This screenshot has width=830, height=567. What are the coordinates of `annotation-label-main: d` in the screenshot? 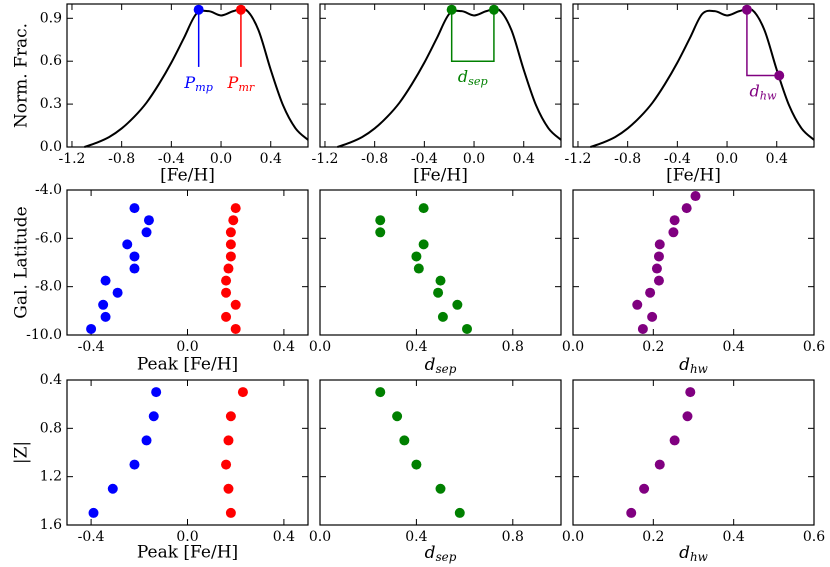 It's located at (463, 76).